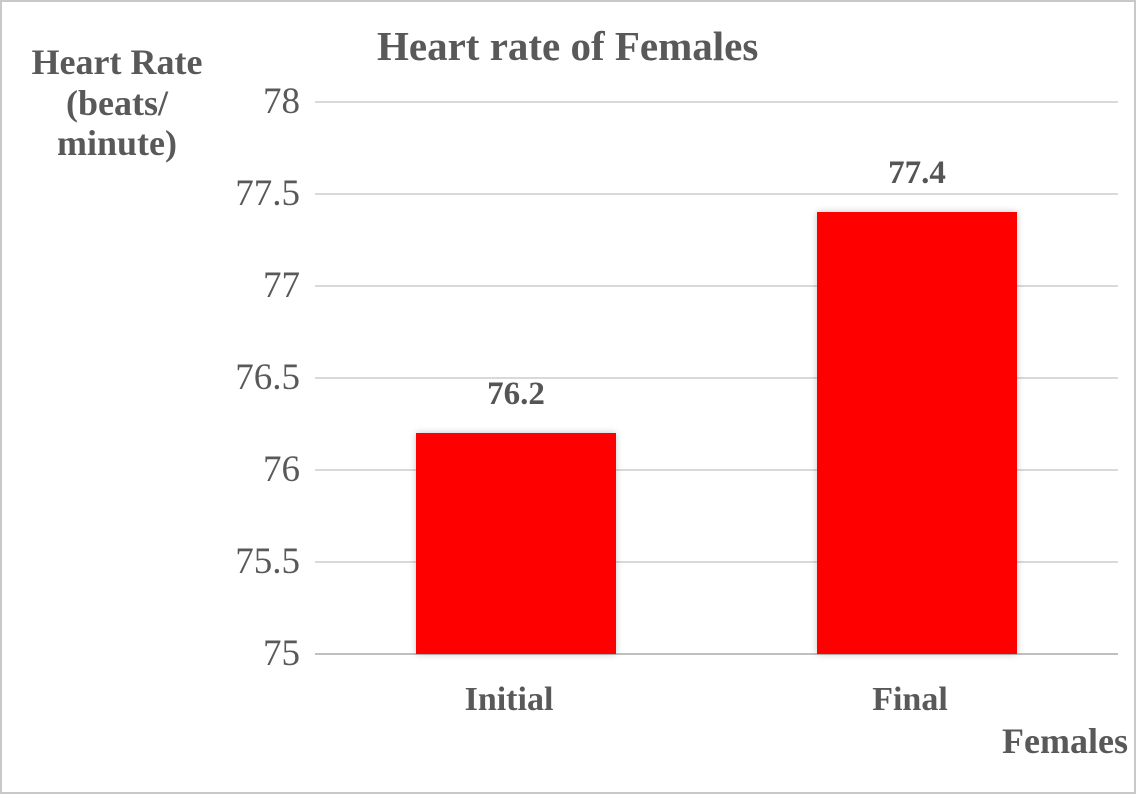 The image size is (1136, 794). What do you see at coordinates (516, 394) in the screenshot?
I see `data-label-initial: 76.2` at bounding box center [516, 394].